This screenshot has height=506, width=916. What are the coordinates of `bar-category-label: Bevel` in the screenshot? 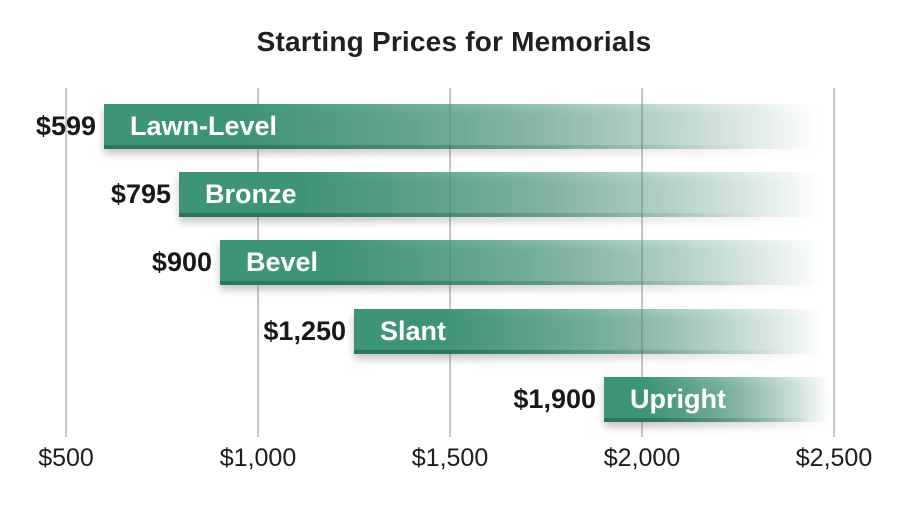 It's located at (282, 262).